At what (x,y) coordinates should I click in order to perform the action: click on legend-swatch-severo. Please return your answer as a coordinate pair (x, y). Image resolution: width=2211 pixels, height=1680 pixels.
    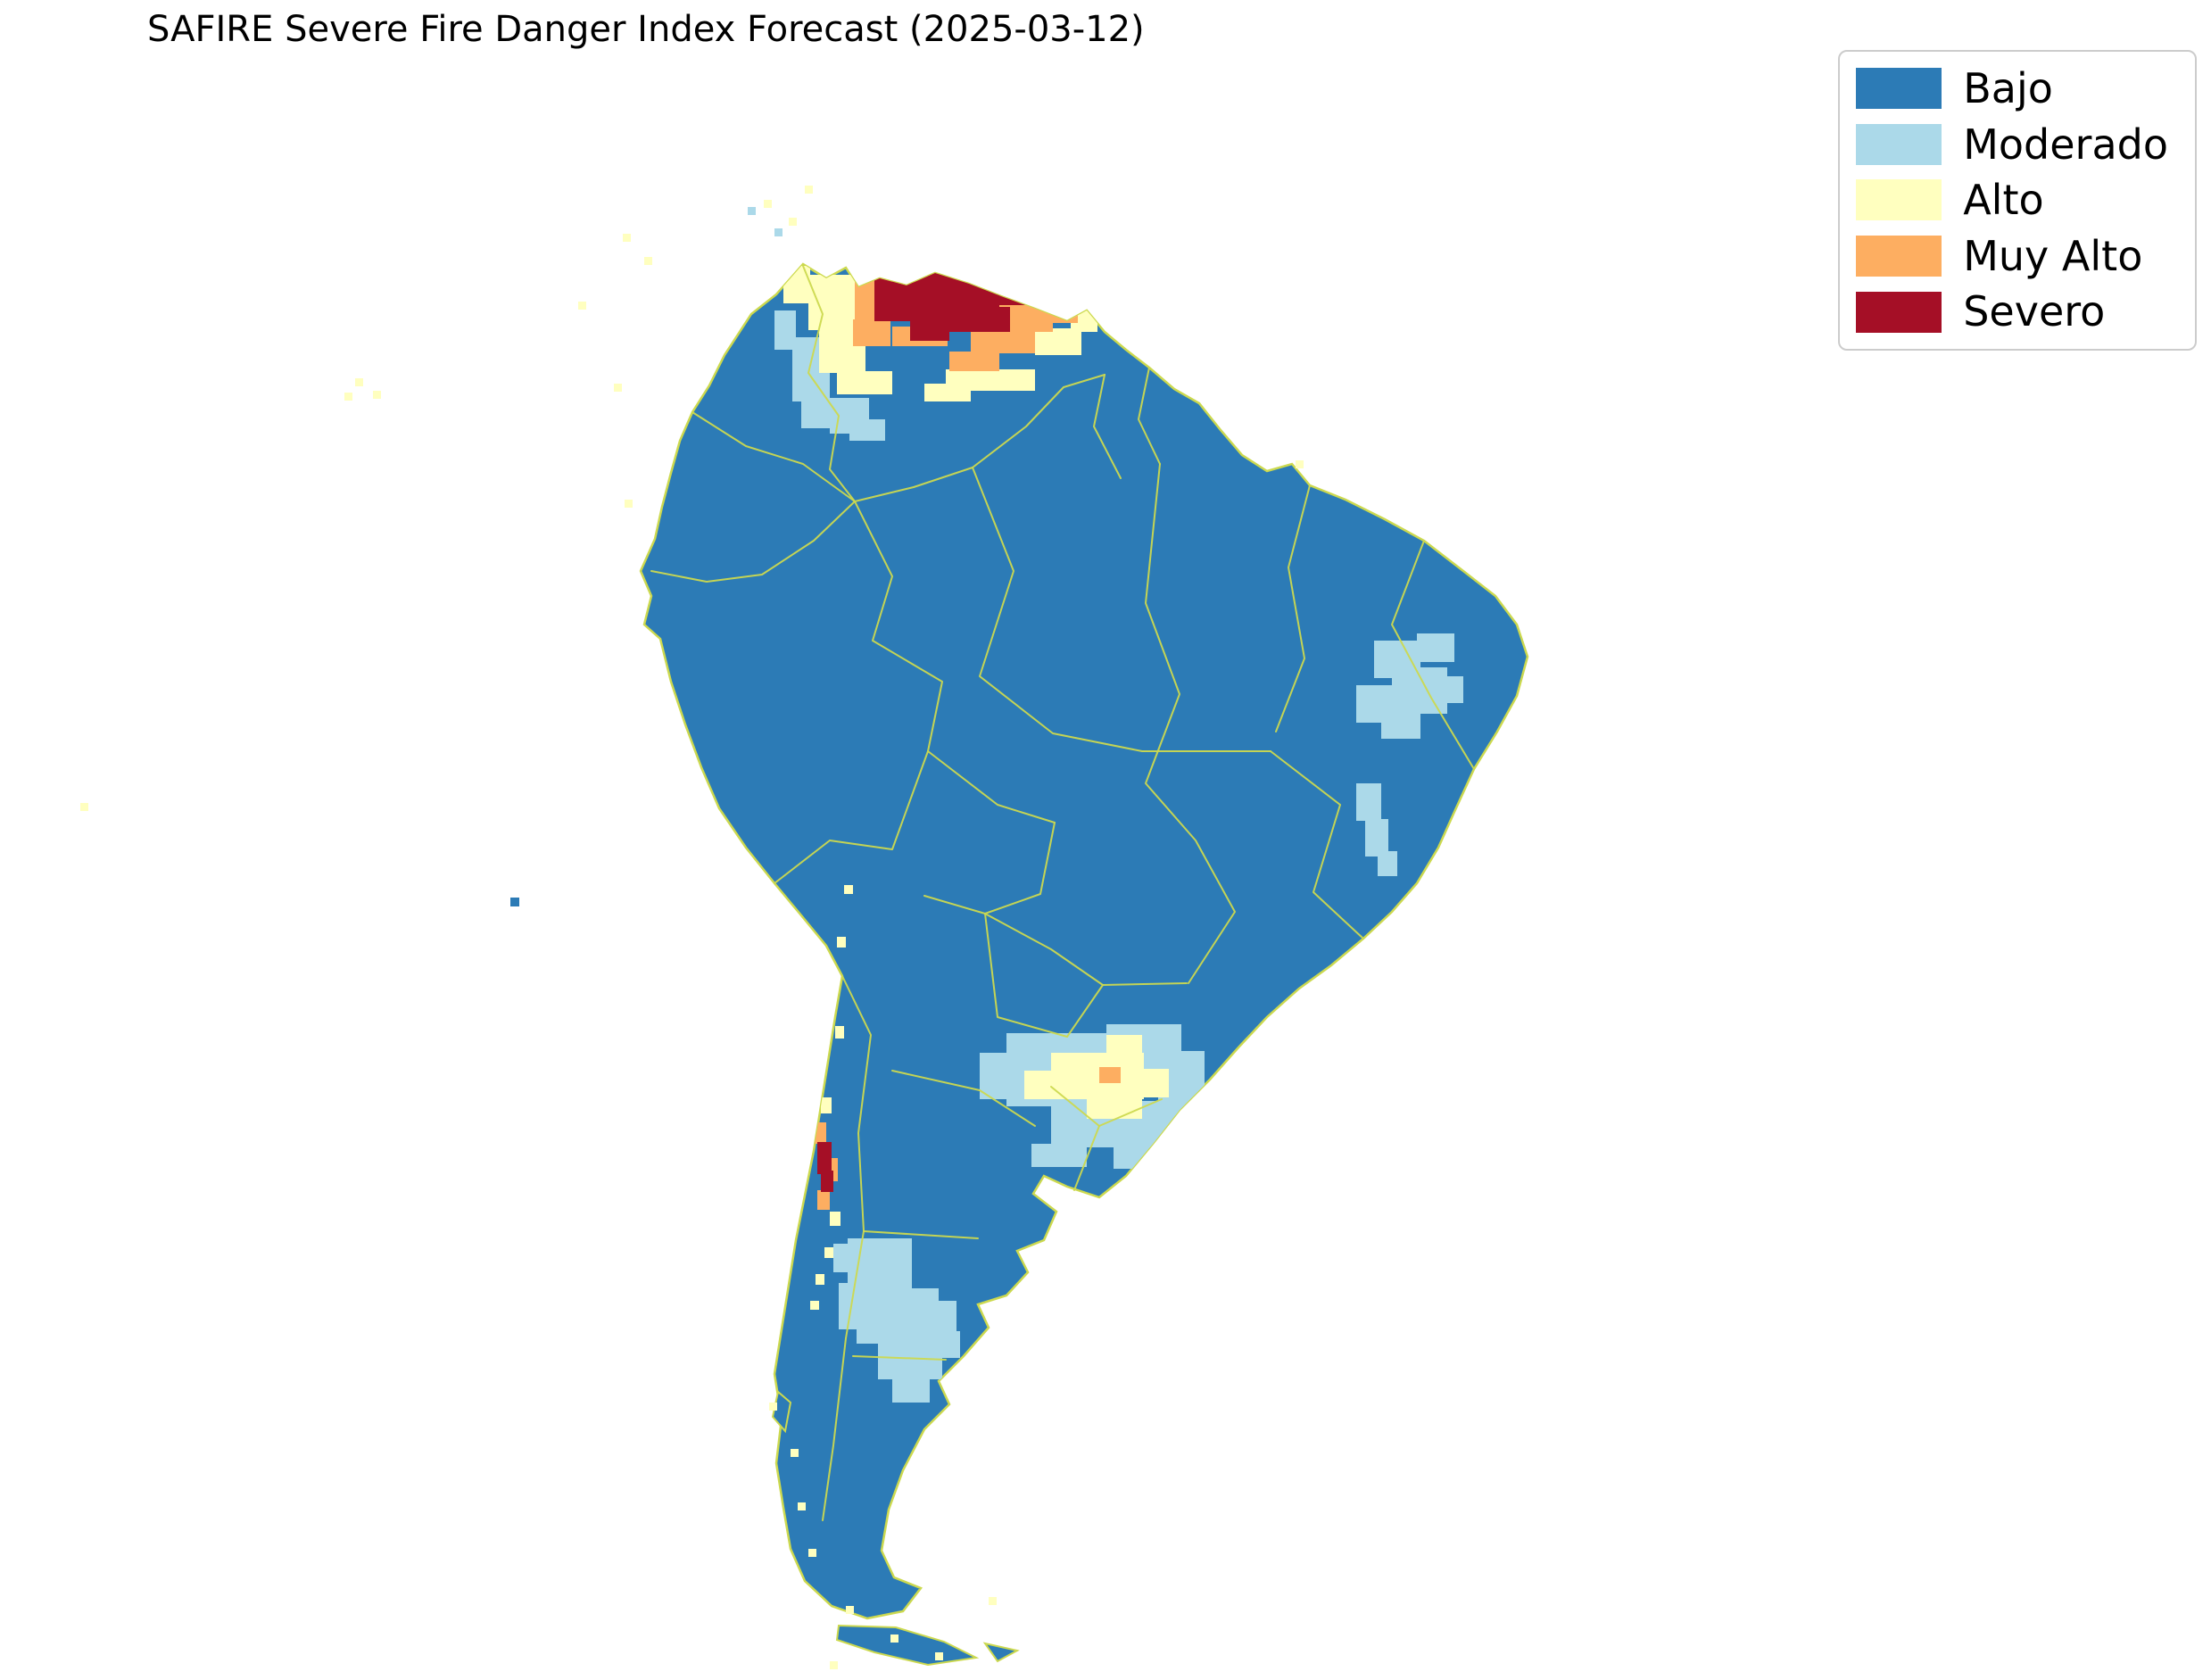
    Looking at the image, I should click on (1899, 312).